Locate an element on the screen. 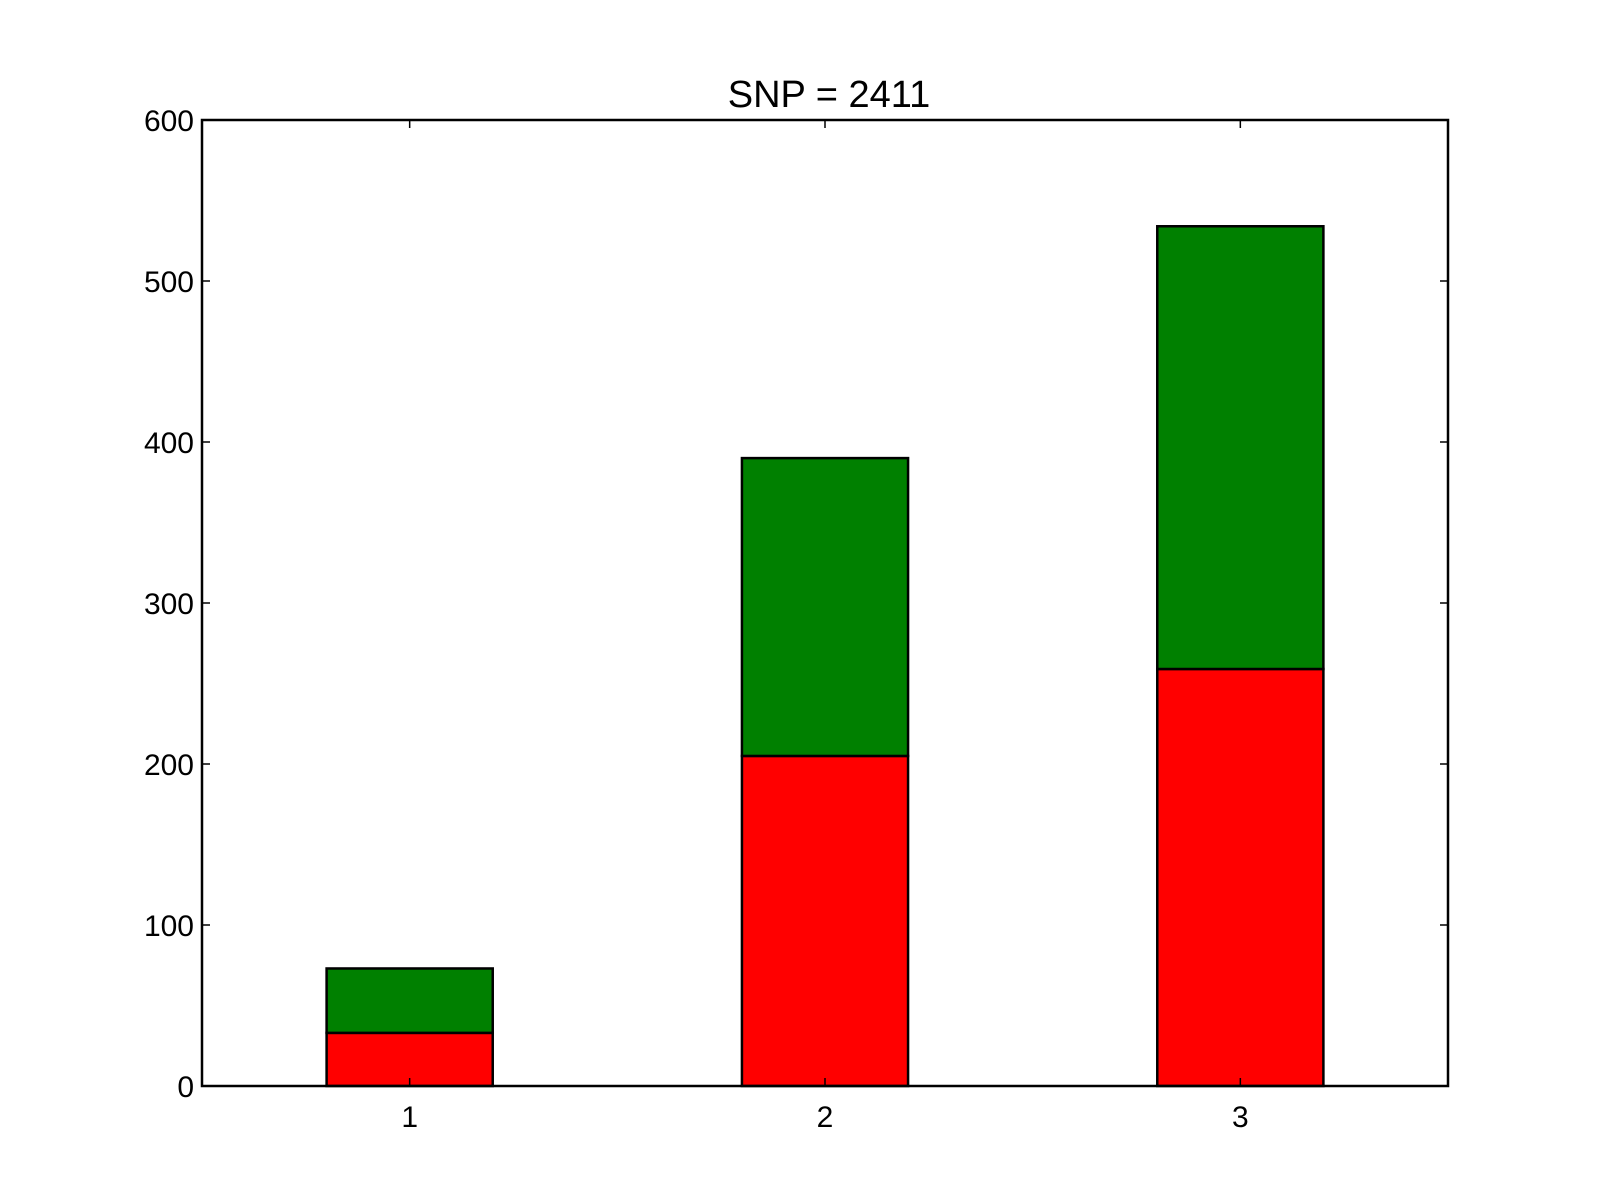 The width and height of the screenshot is (1600, 1200). x-tick-label: 3 is located at coordinates (1240, 1117).